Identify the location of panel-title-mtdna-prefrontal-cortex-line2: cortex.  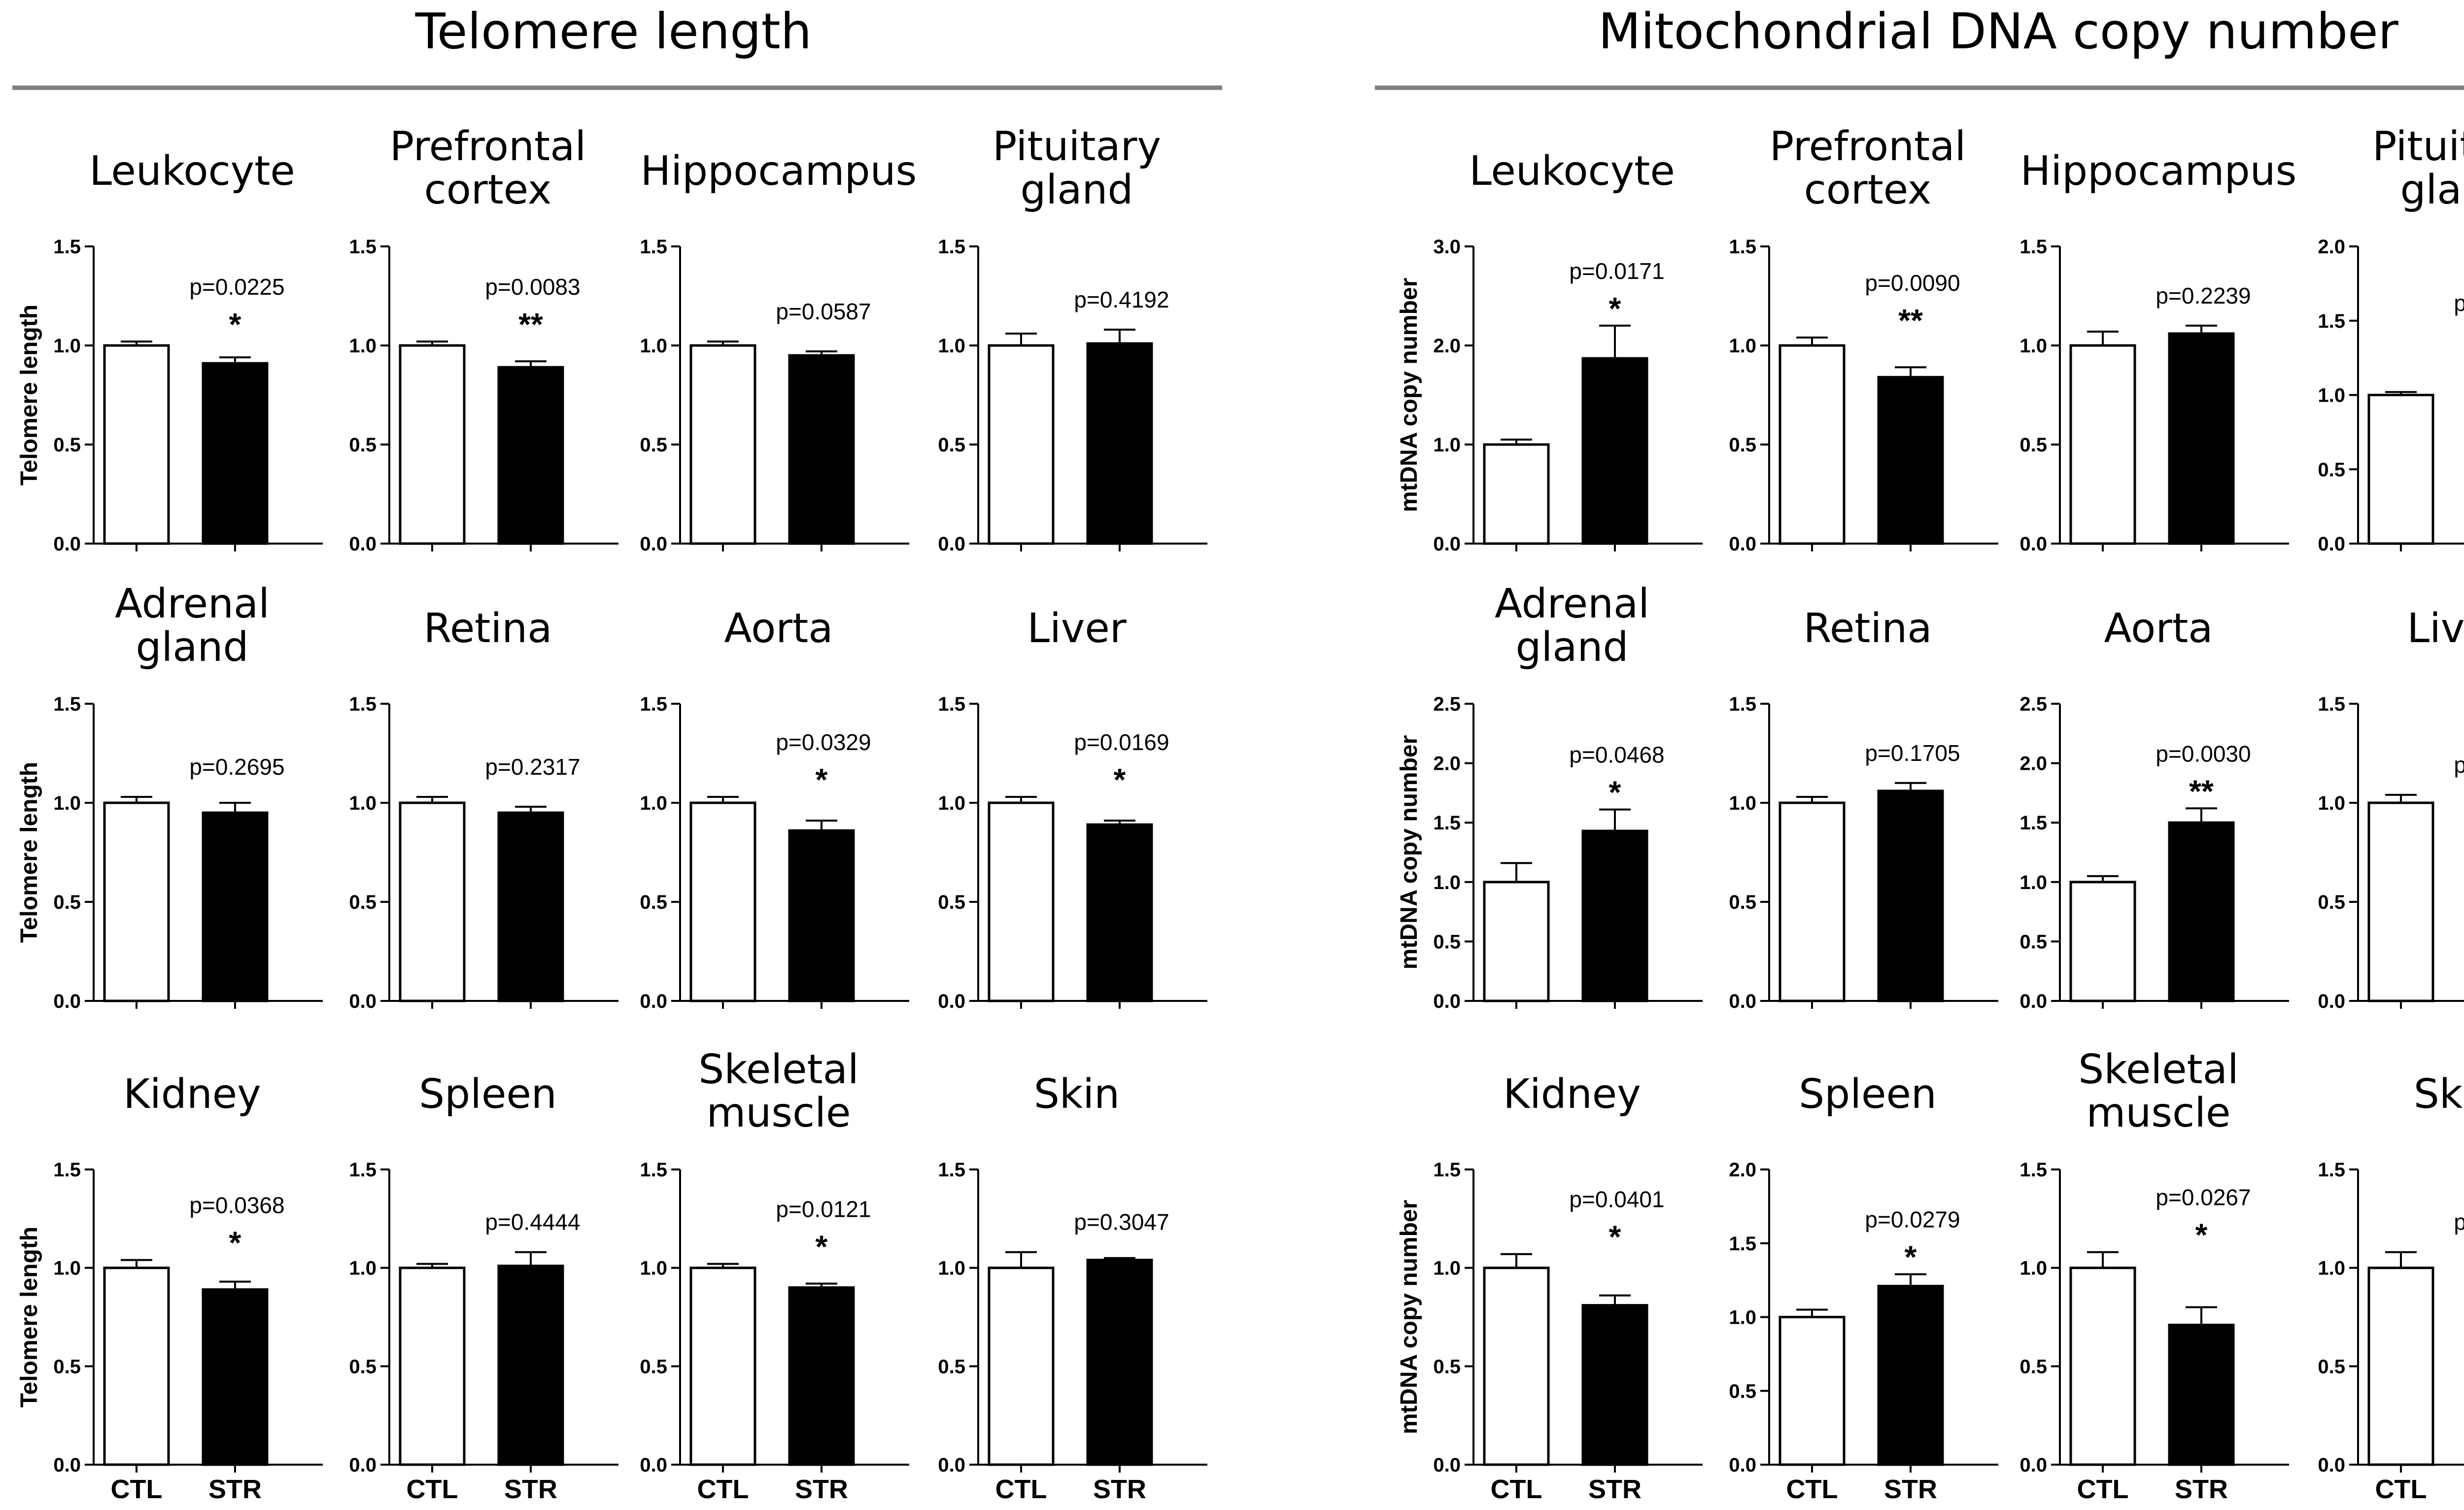
(1868, 190).